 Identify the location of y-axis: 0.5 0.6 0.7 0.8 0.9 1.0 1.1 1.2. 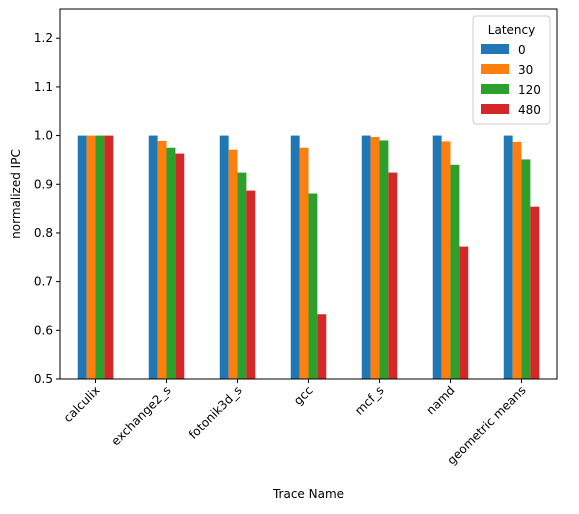
(47, 208).